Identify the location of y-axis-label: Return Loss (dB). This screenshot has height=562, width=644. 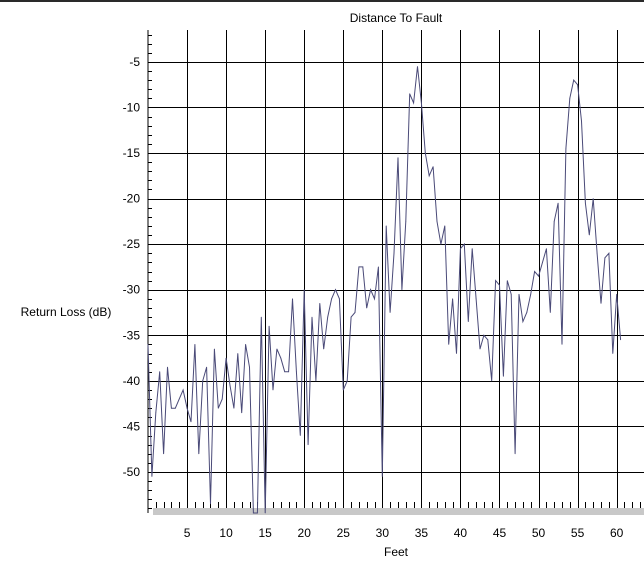
(66, 312).